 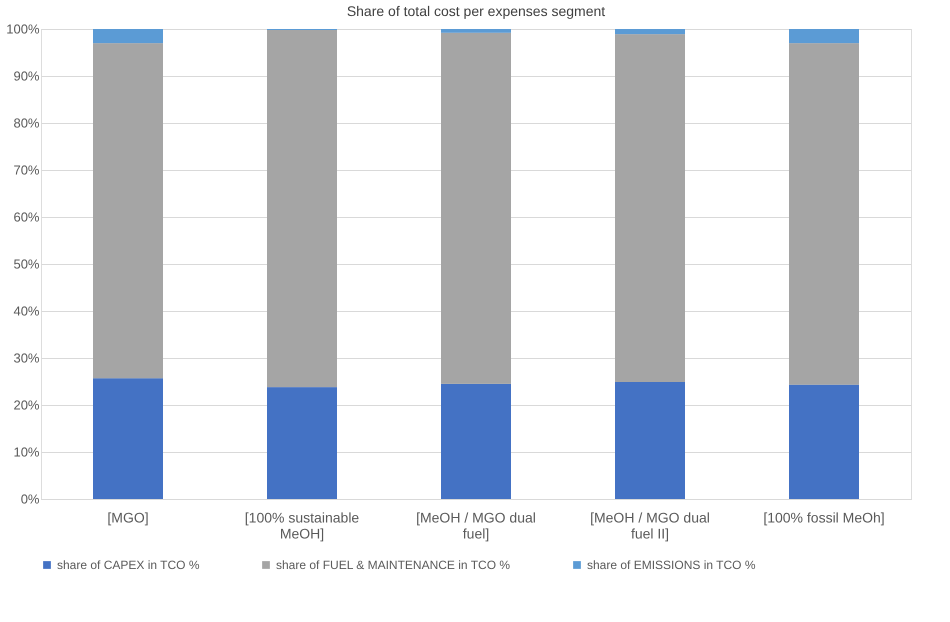 What do you see at coordinates (26, 264) in the screenshot?
I see `y-tick-label: 50%` at bounding box center [26, 264].